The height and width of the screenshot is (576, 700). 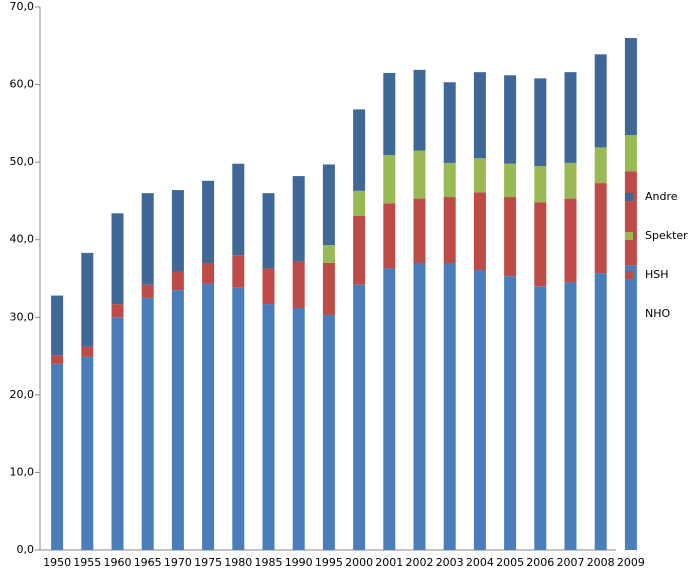 I want to click on y-tick-label: 10,0, so click(x=22, y=471).